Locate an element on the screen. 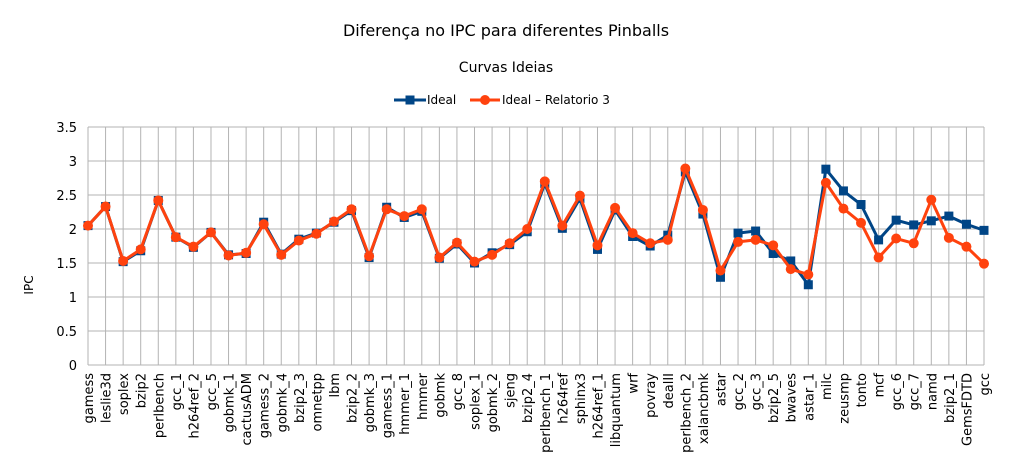 The height and width of the screenshot is (463, 1012). x-tick-label: cactusADM is located at coordinates (247, 409).